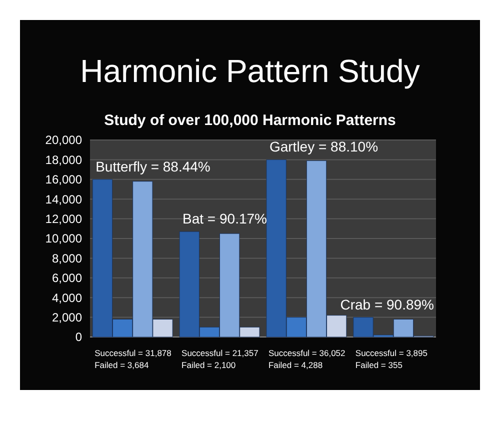  What do you see at coordinates (67, 297) in the screenshot?
I see `y-tick-label: 4,000` at bounding box center [67, 297].